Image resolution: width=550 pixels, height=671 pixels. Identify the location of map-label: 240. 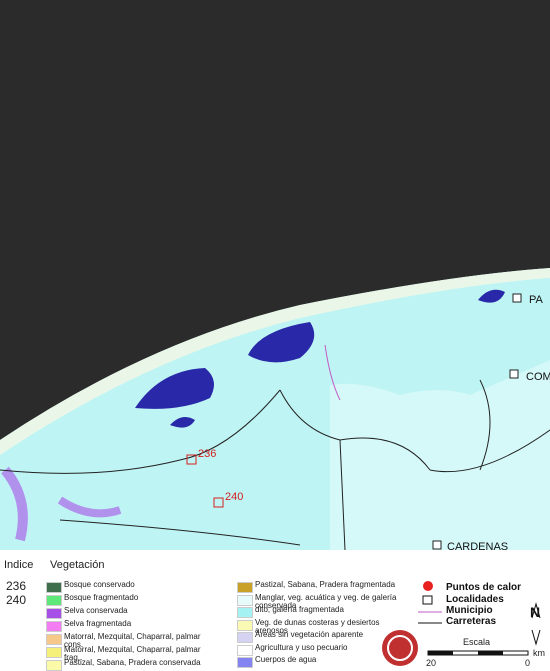
(234, 497).